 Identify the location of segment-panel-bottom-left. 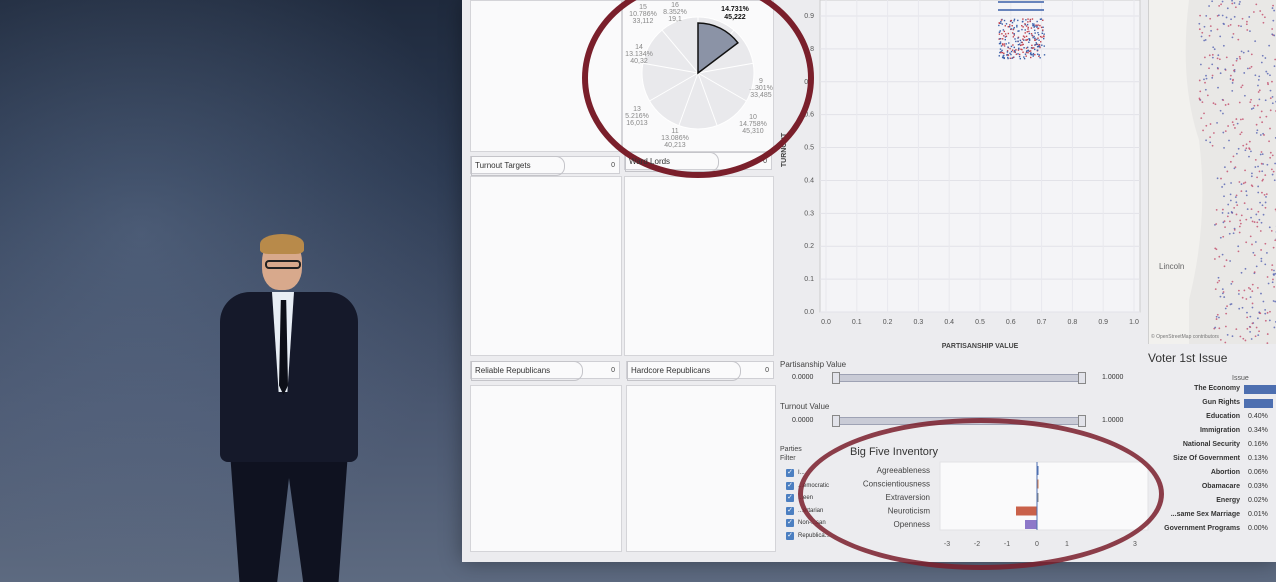
(546, 468).